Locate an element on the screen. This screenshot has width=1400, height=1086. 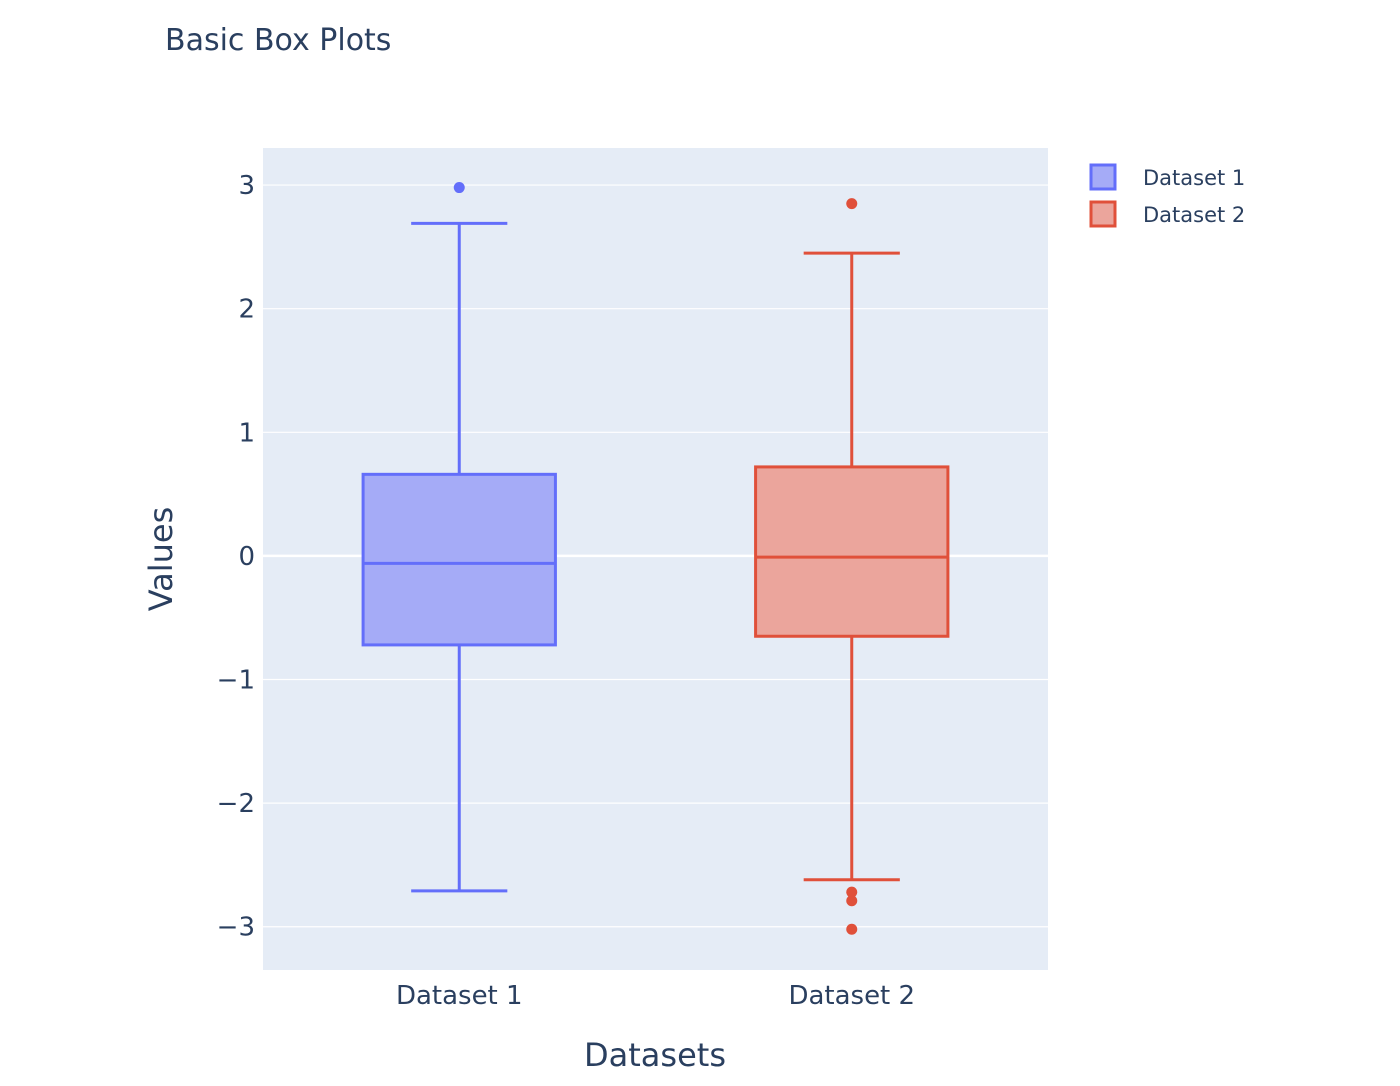
legend-item: Dataset 1 is located at coordinates (1167, 177).